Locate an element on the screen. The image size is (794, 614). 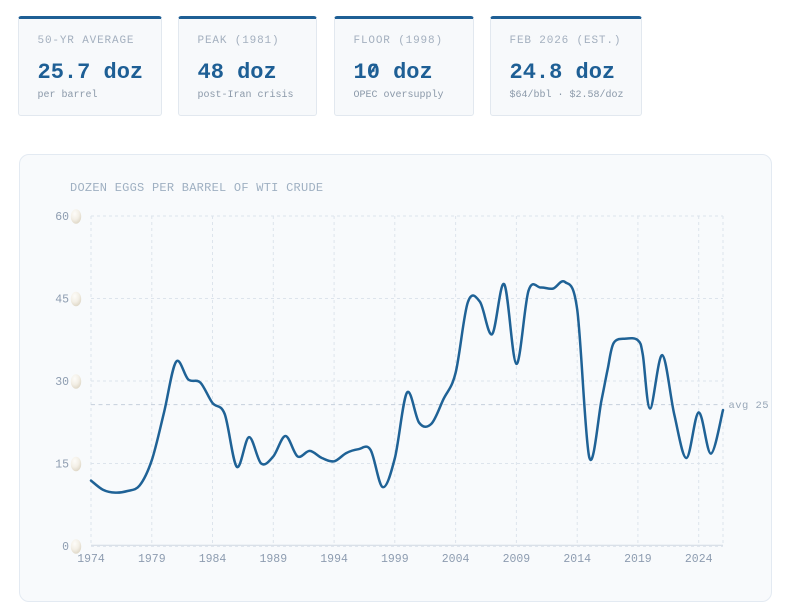
svg-text: 2019 is located at coordinates (638, 559).